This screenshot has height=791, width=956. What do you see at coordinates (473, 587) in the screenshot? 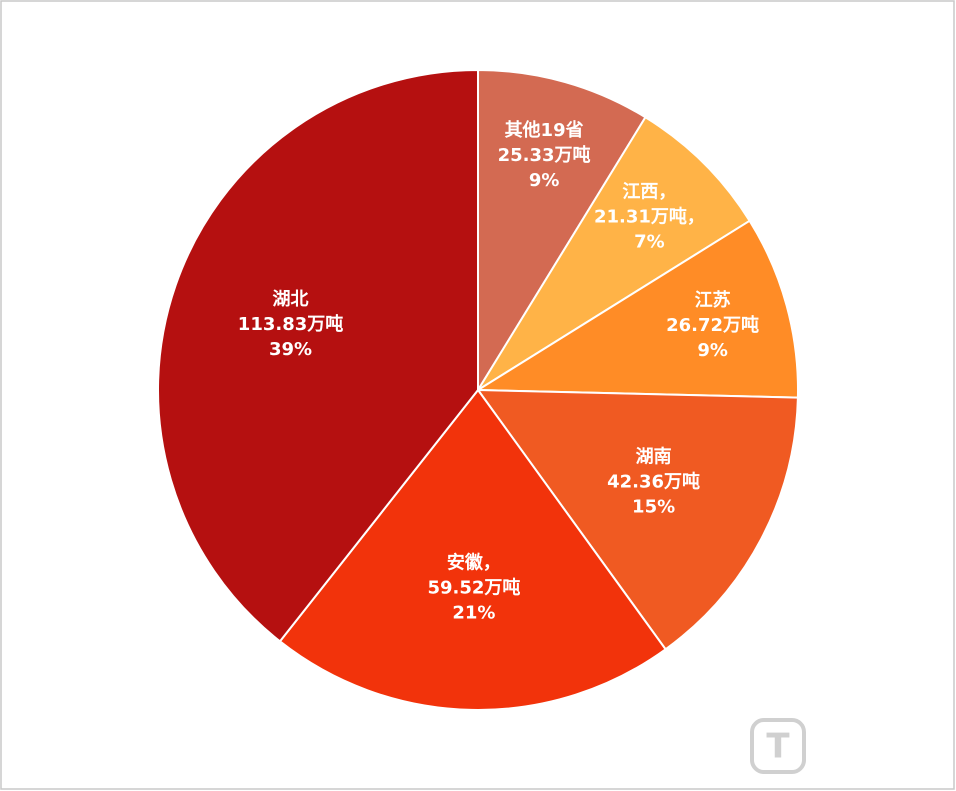
I see `data-label: 59.52万吨` at bounding box center [473, 587].